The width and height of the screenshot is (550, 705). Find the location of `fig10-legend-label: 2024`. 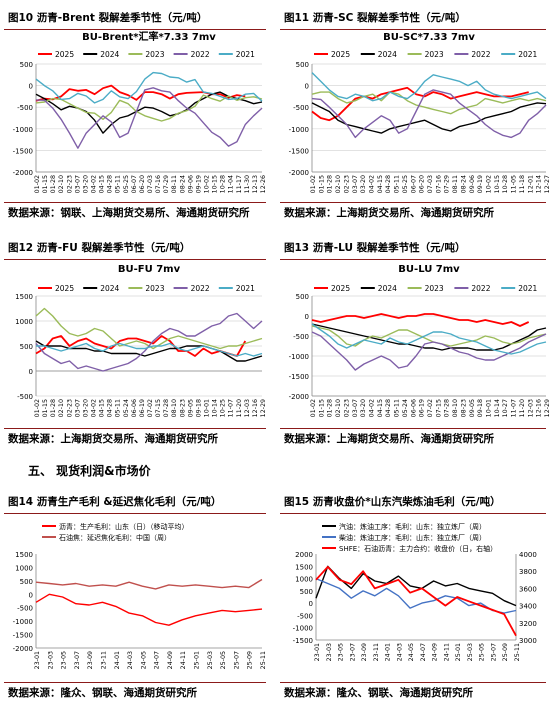

fig10-legend-label: 2024 is located at coordinates (109, 54).